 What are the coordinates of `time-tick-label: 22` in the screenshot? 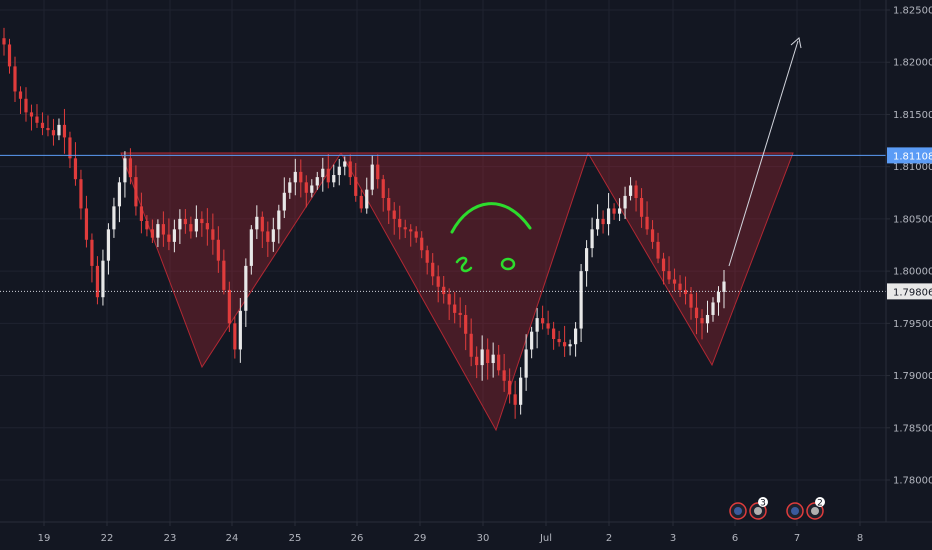 It's located at (107, 538).